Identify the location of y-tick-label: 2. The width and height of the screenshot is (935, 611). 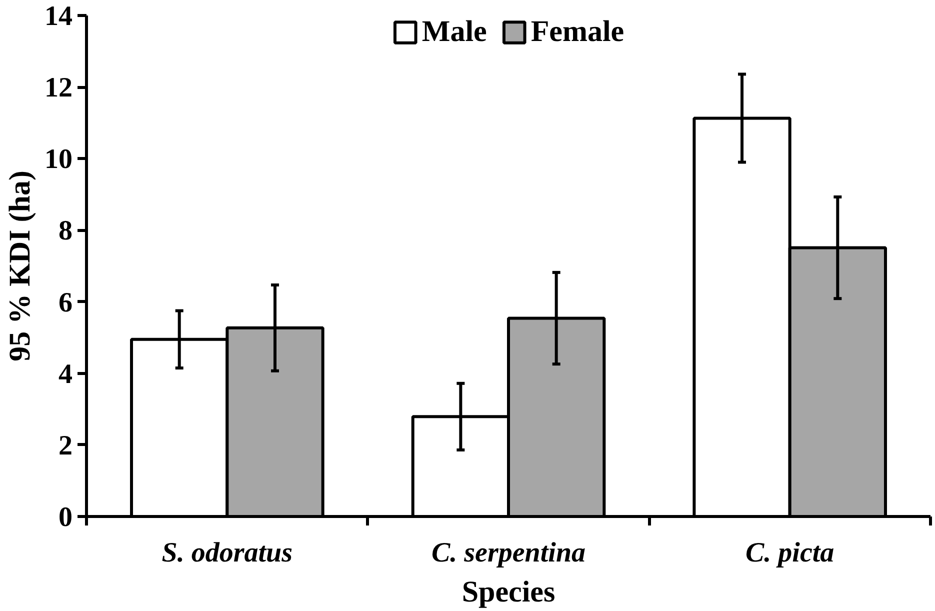
(65, 446).